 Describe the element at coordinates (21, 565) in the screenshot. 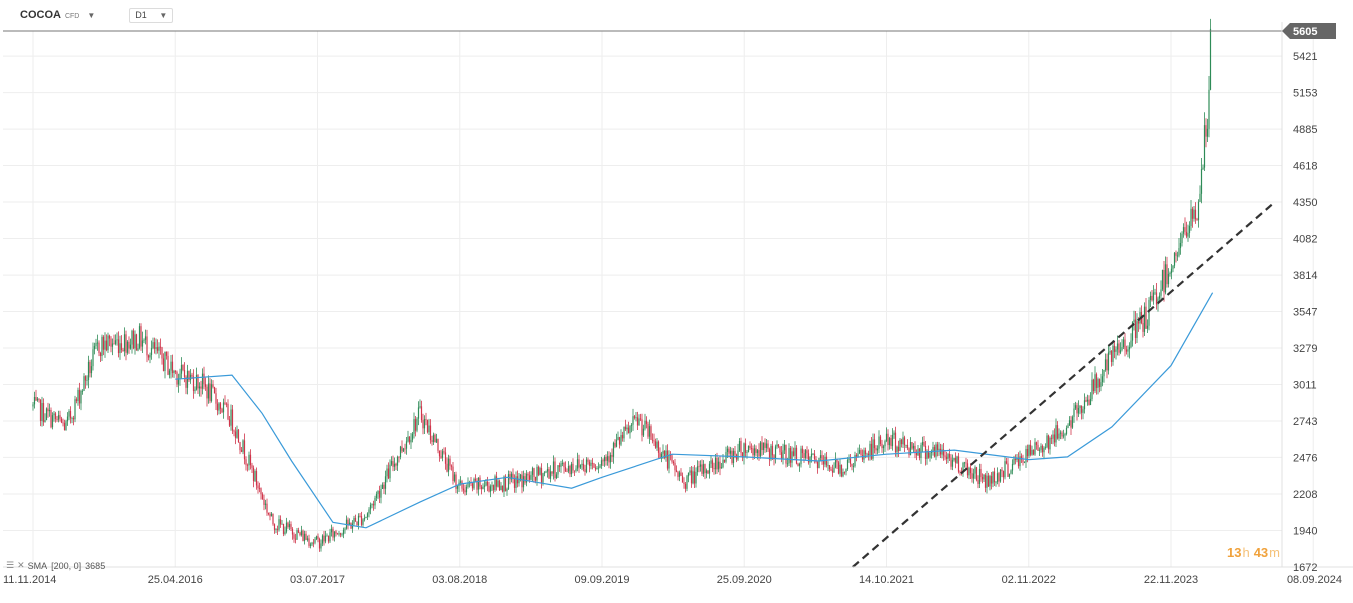

I see `close-icon: ✕` at that location.